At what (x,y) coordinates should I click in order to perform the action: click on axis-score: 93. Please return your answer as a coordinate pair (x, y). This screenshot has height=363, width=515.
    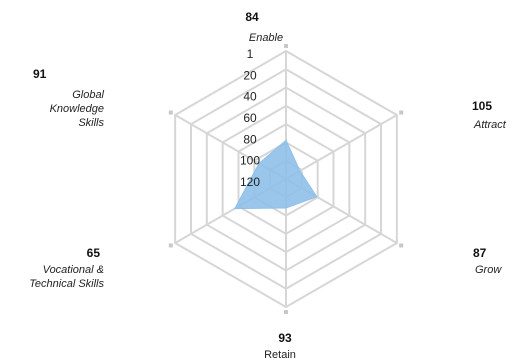
    Looking at the image, I should click on (285, 338).